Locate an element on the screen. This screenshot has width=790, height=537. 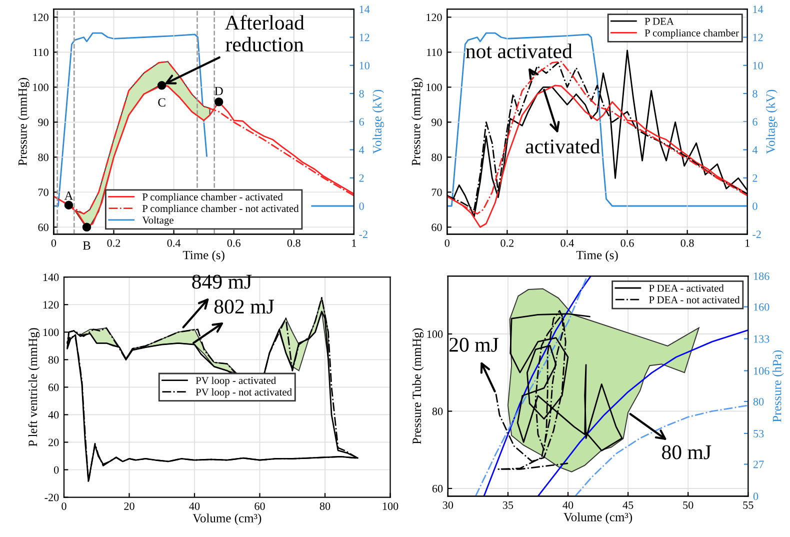
annotation: B is located at coordinates (86, 245).